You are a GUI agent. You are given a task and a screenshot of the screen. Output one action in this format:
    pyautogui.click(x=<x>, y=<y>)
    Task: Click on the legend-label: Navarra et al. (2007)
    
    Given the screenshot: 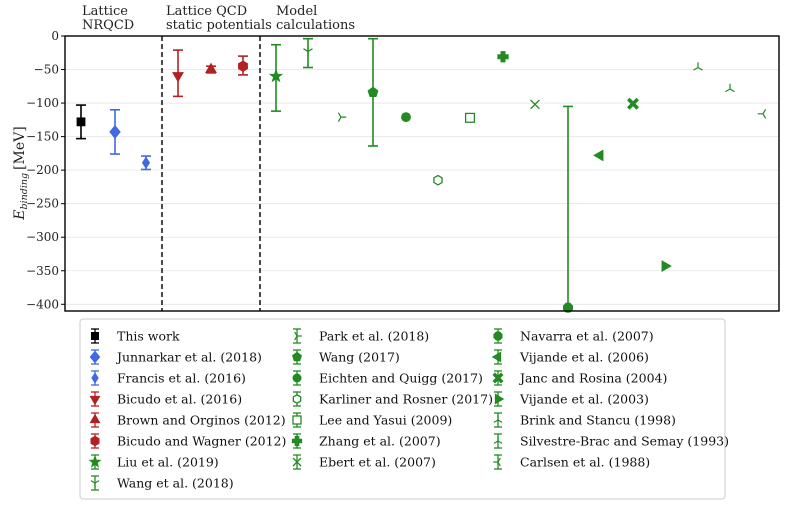 What is the action you would take?
    pyautogui.click(x=587, y=336)
    